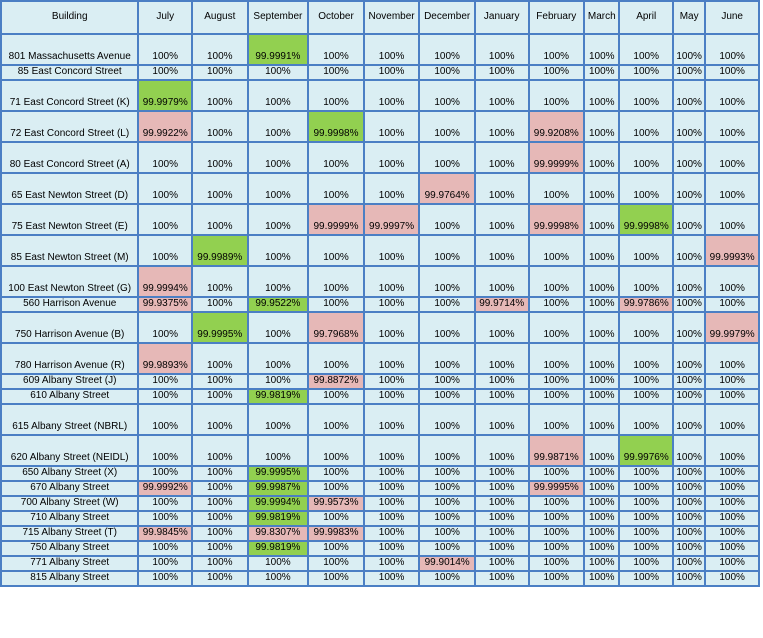 Image resolution: width=763 pixels, height=638 pixels. Describe the element at coordinates (220, 17) in the screenshot. I see `column-header-august: August` at that location.